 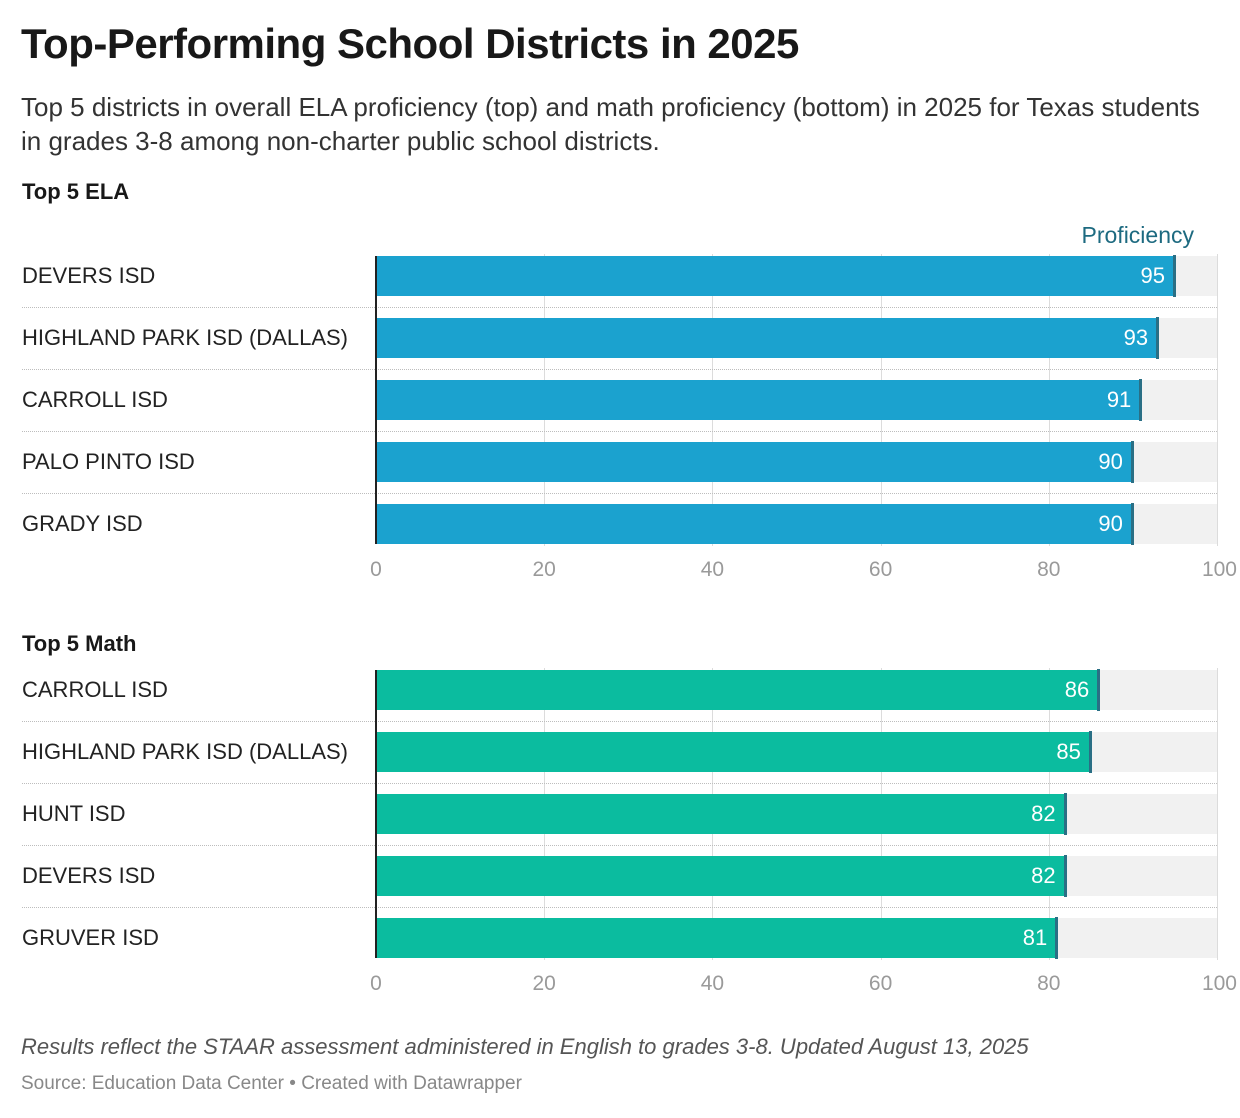 What do you see at coordinates (1119, 399) in the screenshot?
I see `value-label: 91` at bounding box center [1119, 399].